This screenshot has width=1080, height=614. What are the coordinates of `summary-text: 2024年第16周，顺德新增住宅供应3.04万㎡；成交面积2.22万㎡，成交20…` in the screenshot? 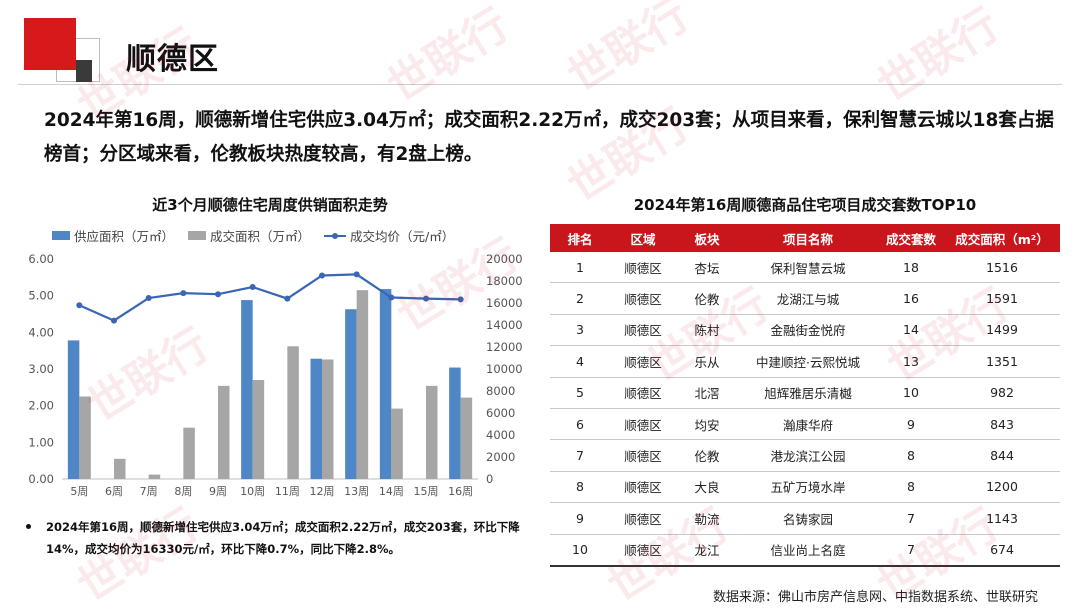 It's located at (549, 137).